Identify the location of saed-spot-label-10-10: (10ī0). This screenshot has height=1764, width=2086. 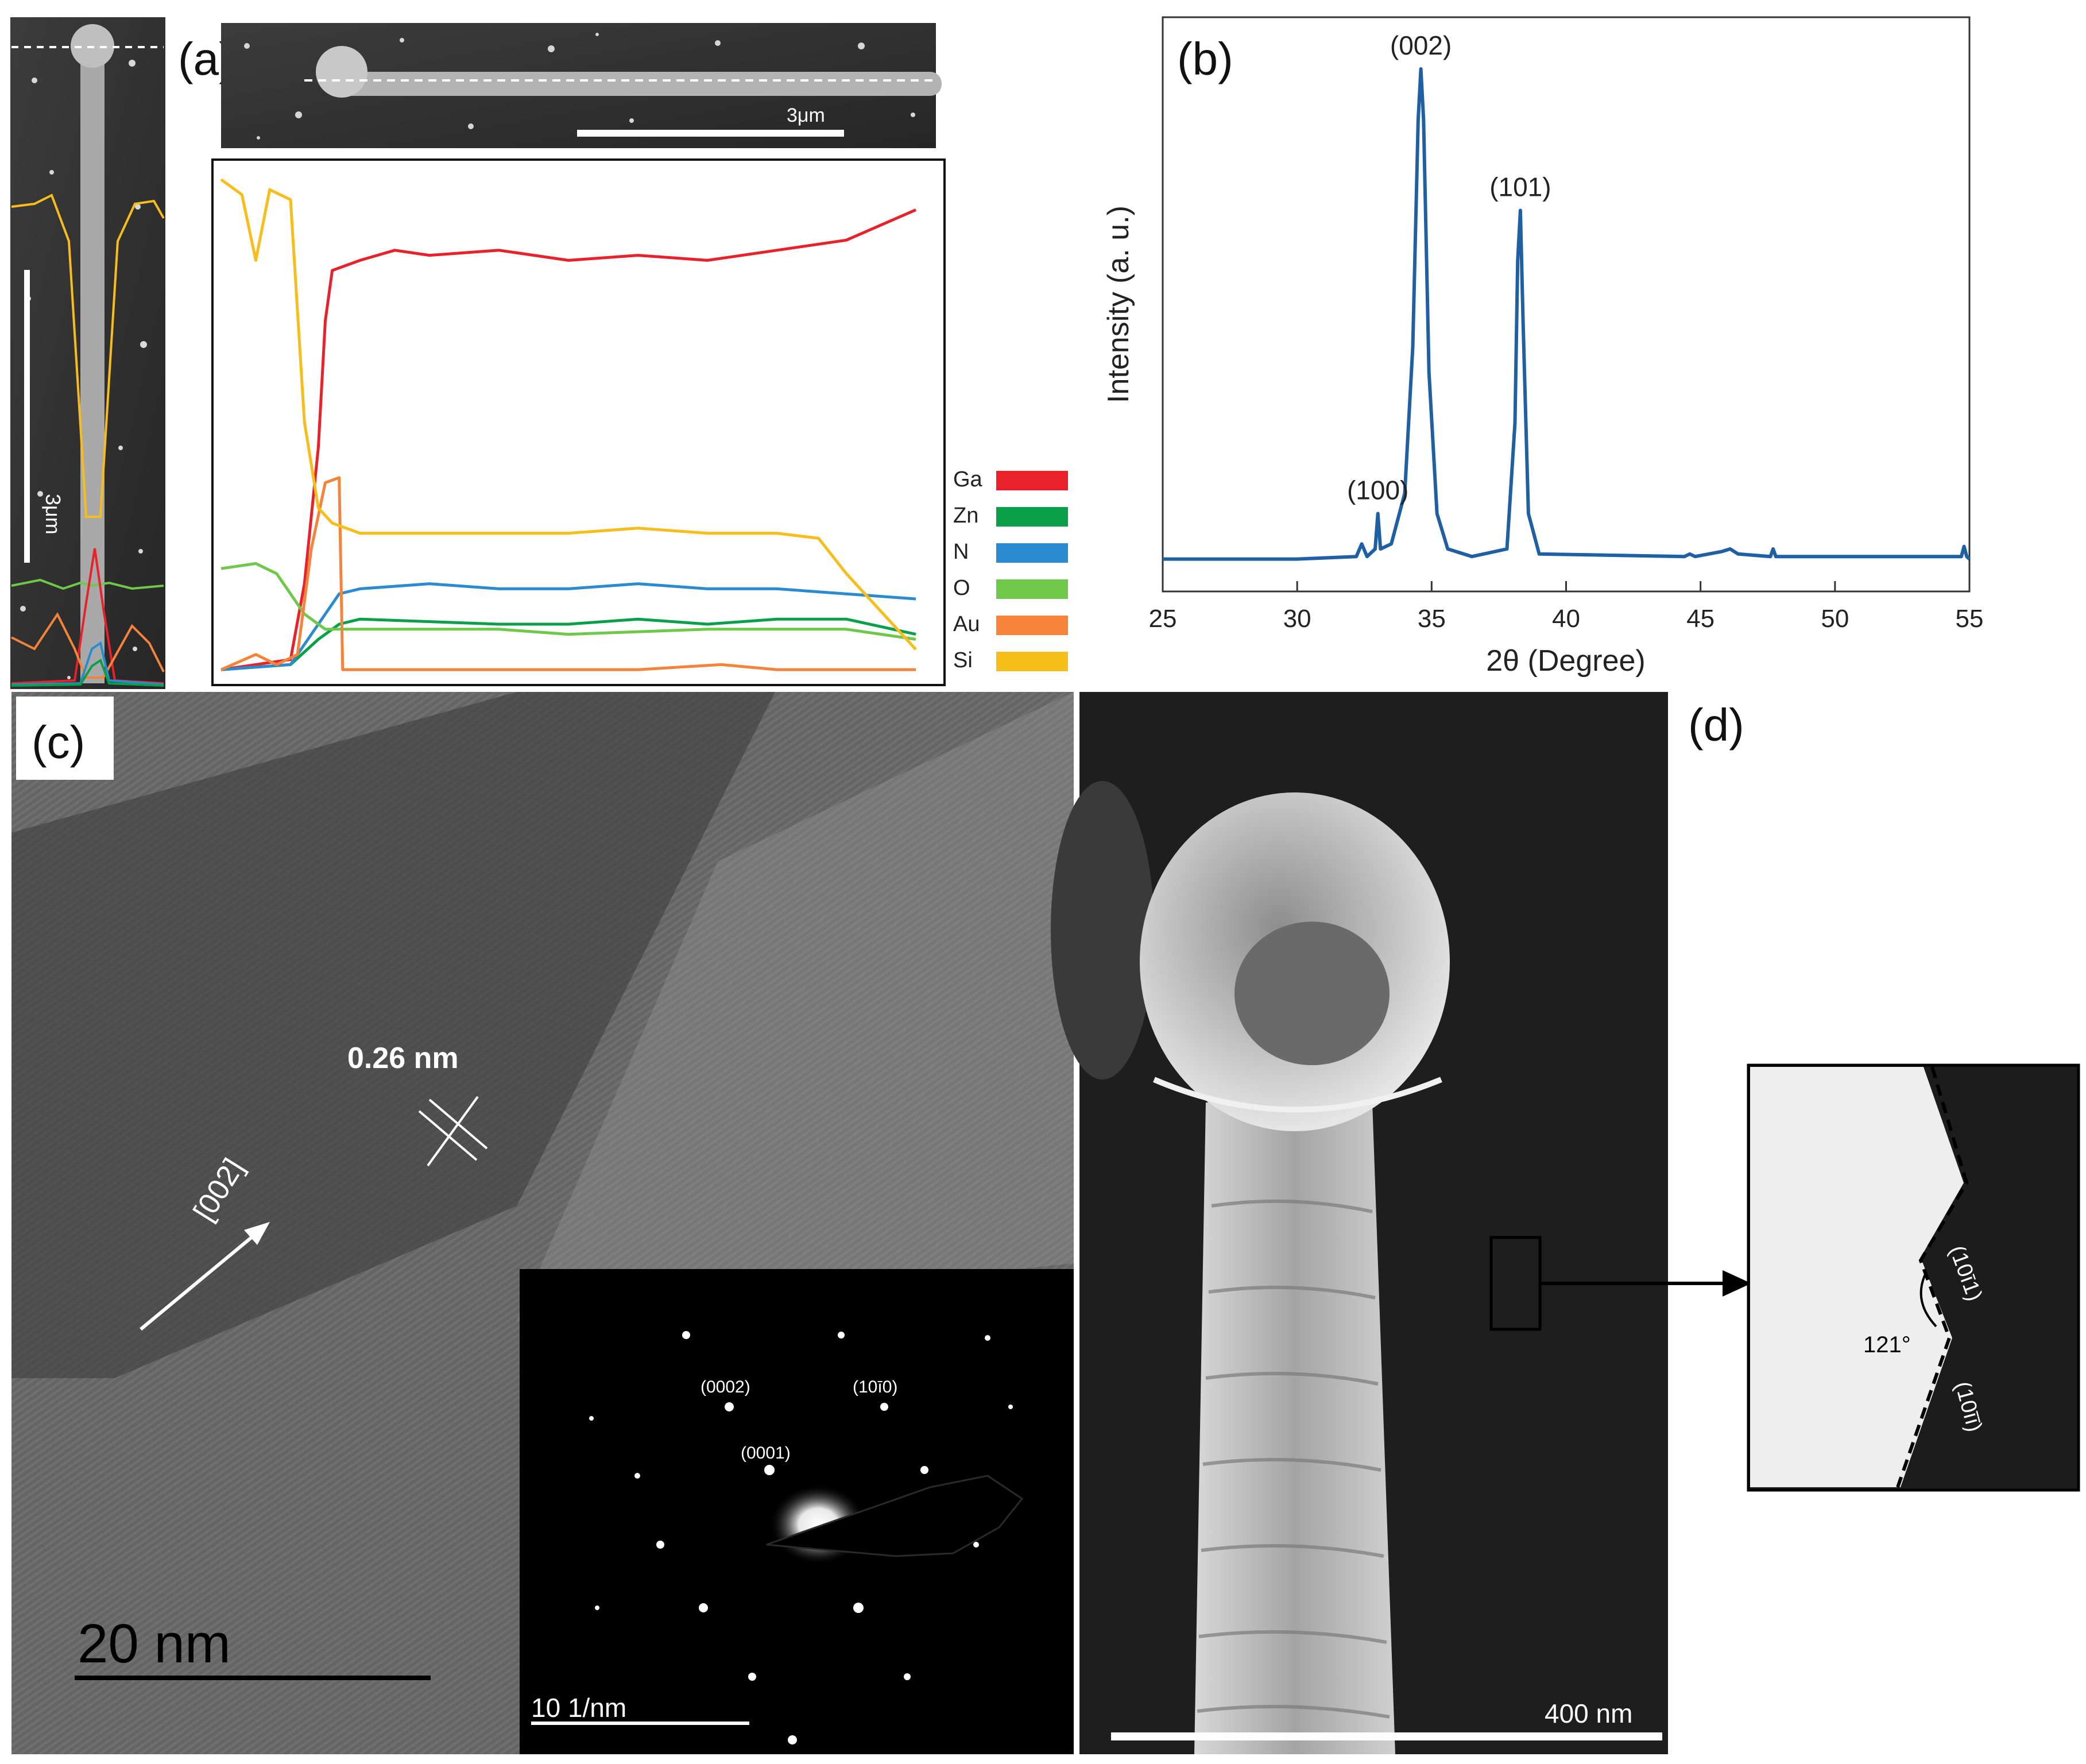
(875, 1387).